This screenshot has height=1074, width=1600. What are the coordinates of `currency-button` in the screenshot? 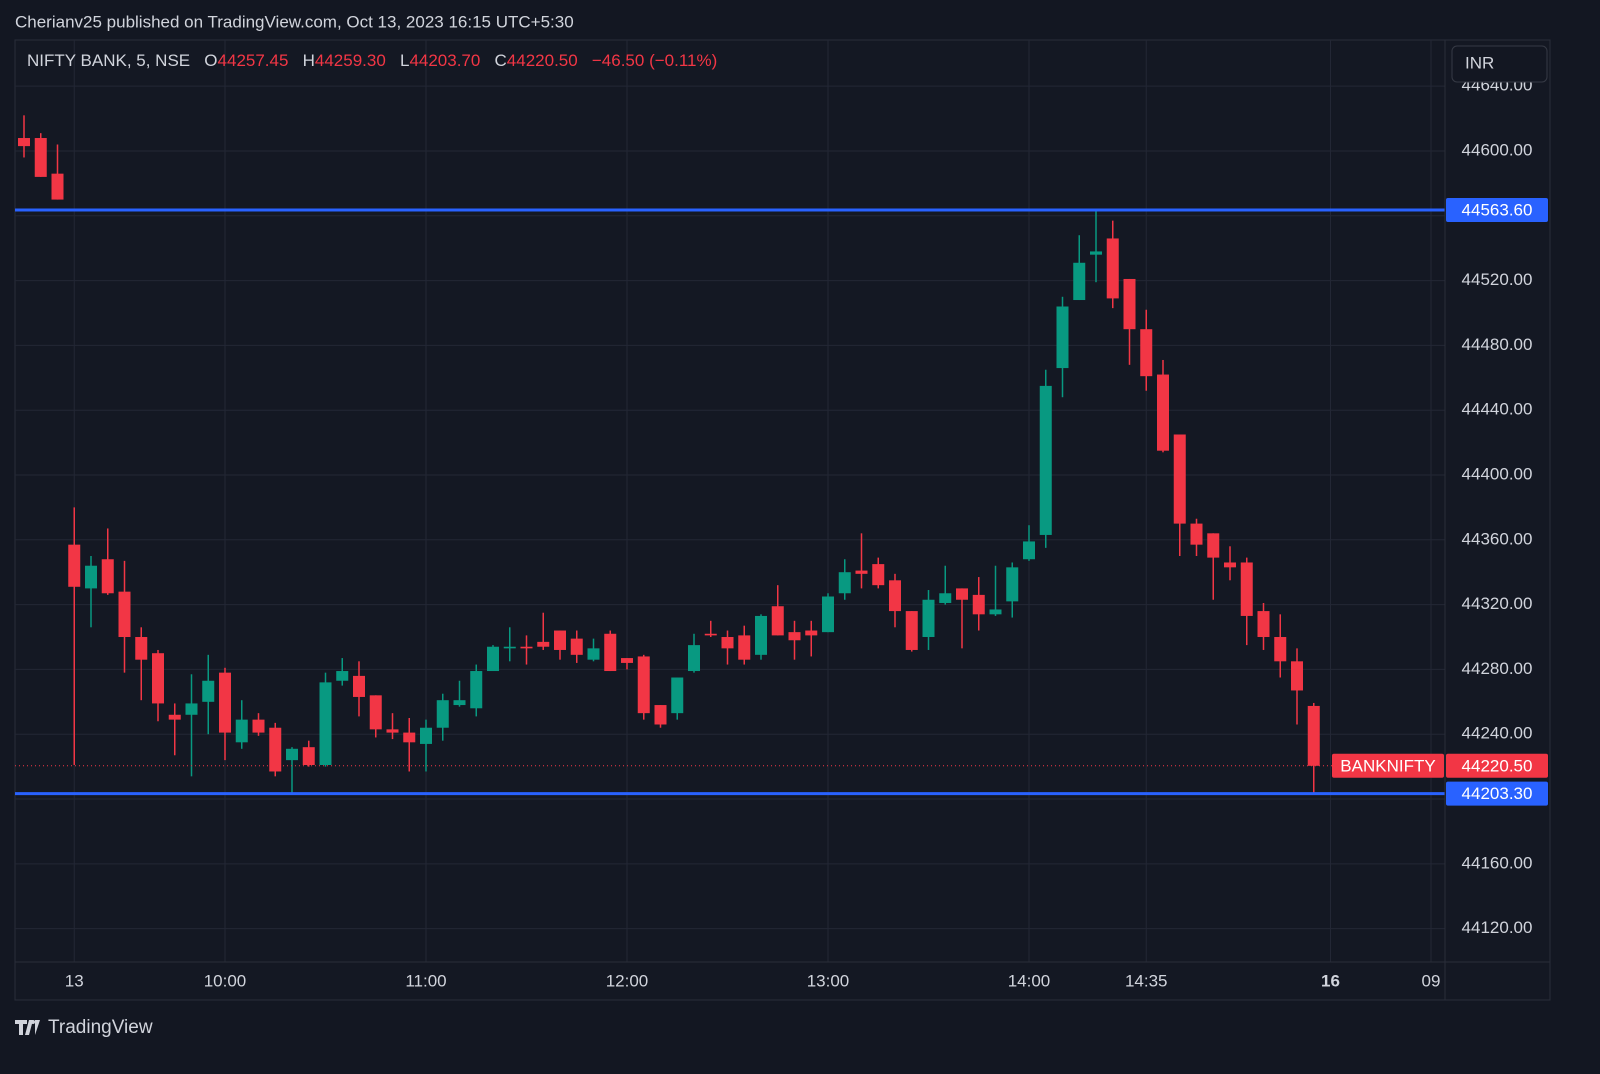 It's located at (1499, 64).